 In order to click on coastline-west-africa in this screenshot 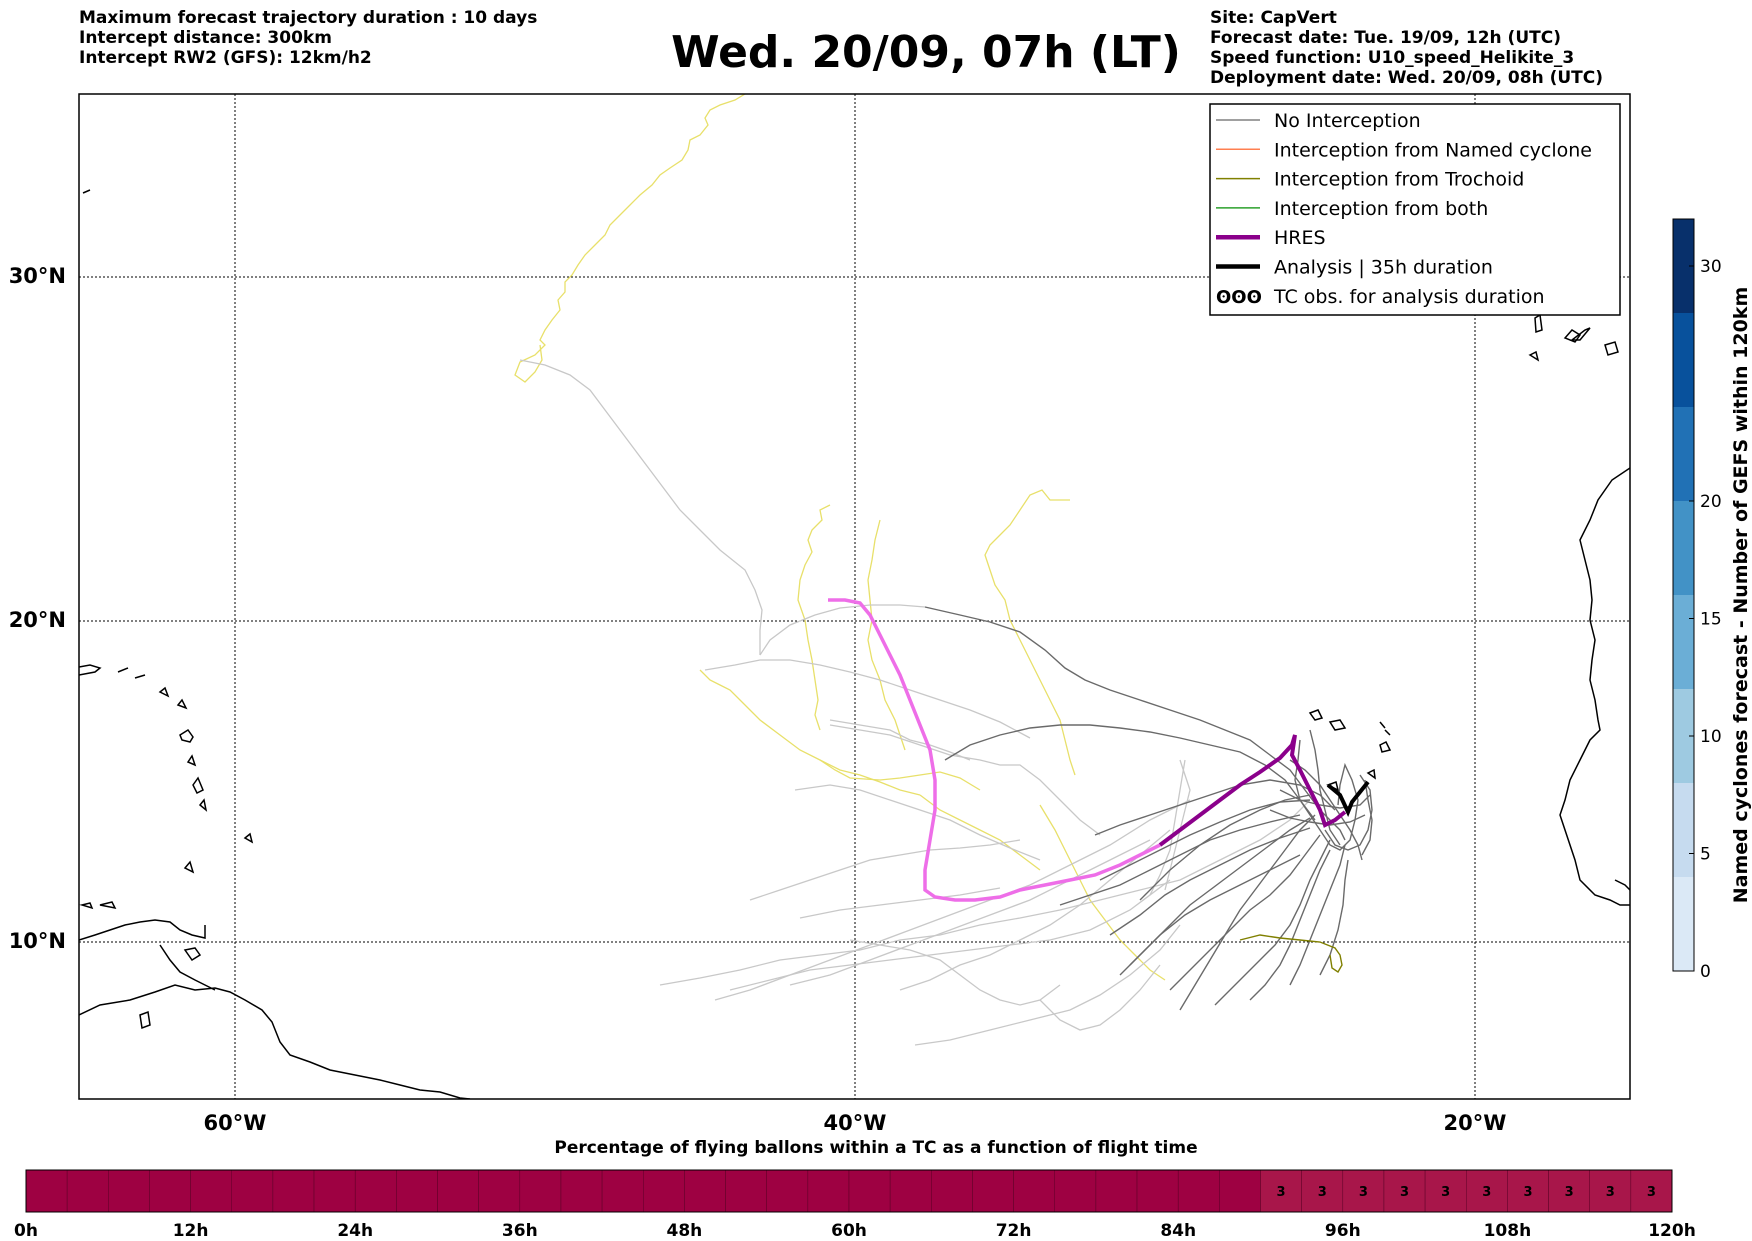, I will do `click(1594, 686)`.